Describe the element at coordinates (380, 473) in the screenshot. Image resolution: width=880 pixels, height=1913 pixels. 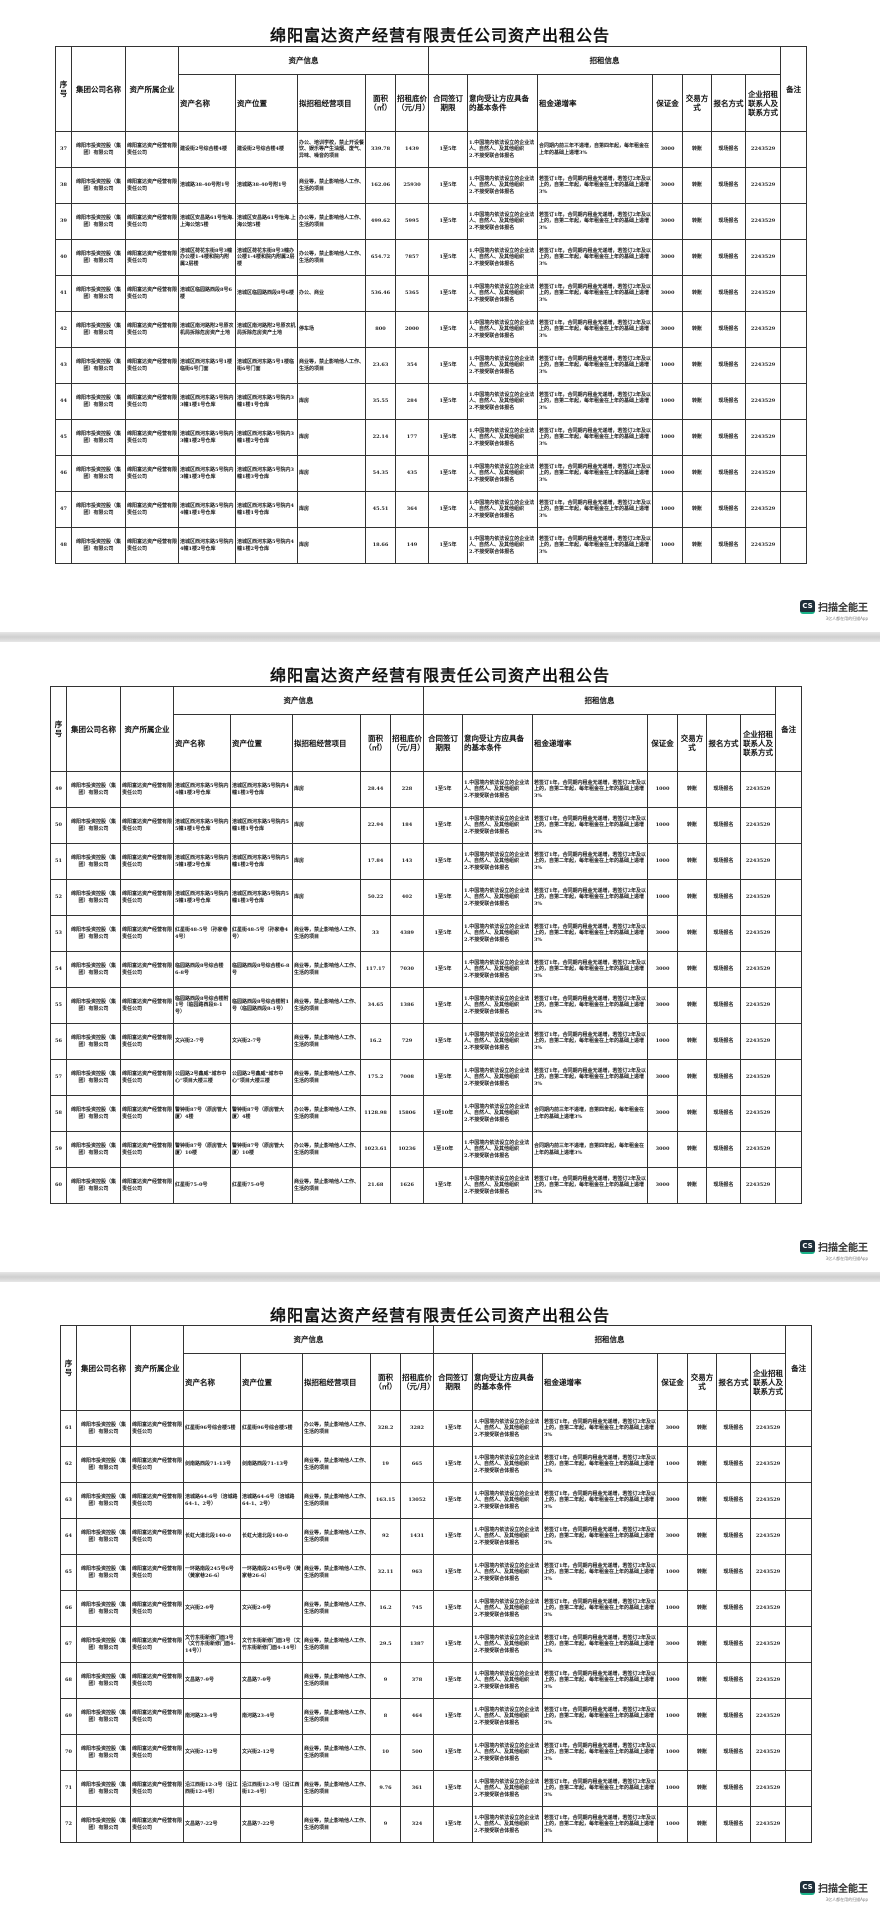
I see `cell-area: 54.35` at that location.